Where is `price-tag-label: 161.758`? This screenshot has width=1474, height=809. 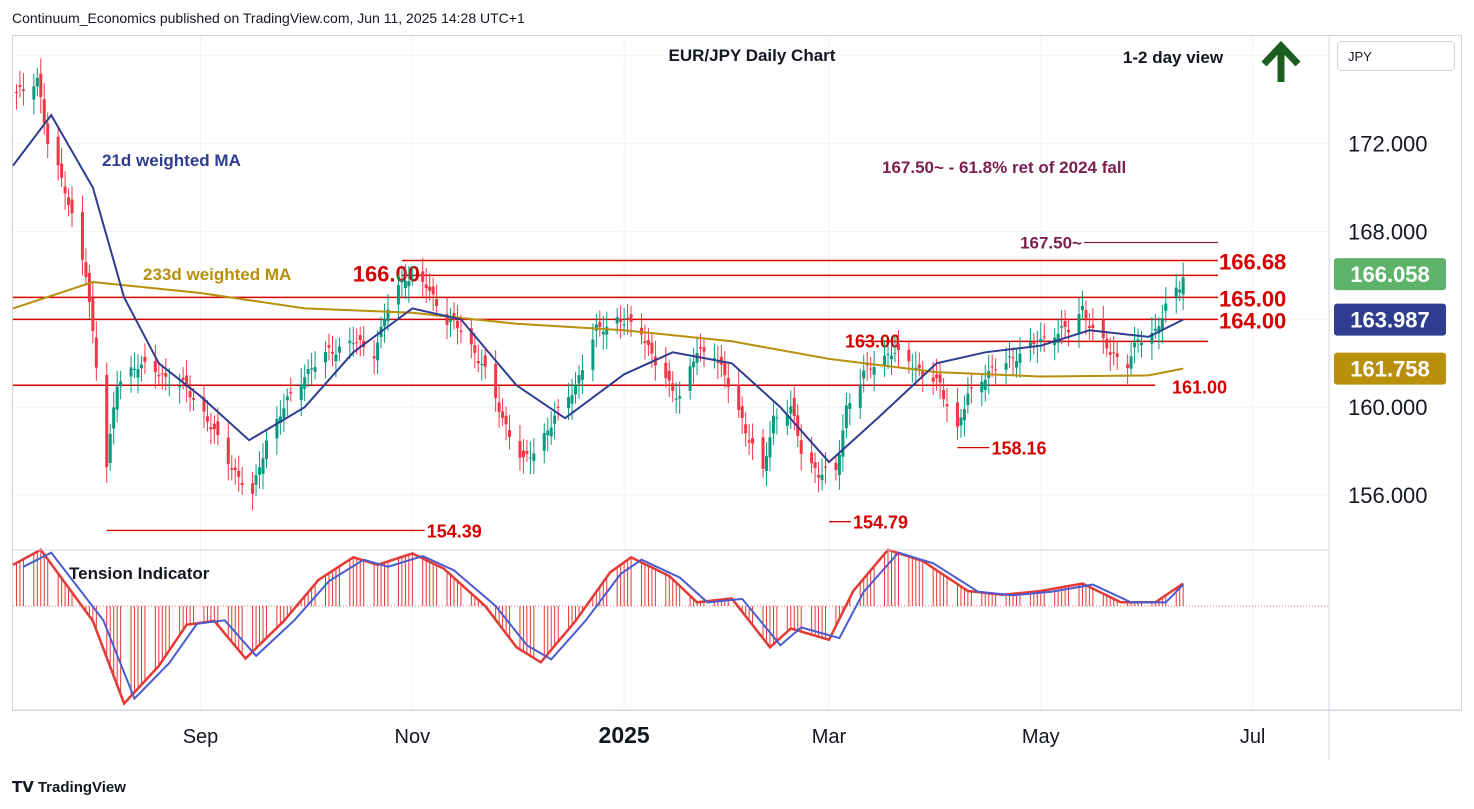 price-tag-label: 161.758 is located at coordinates (1390, 369).